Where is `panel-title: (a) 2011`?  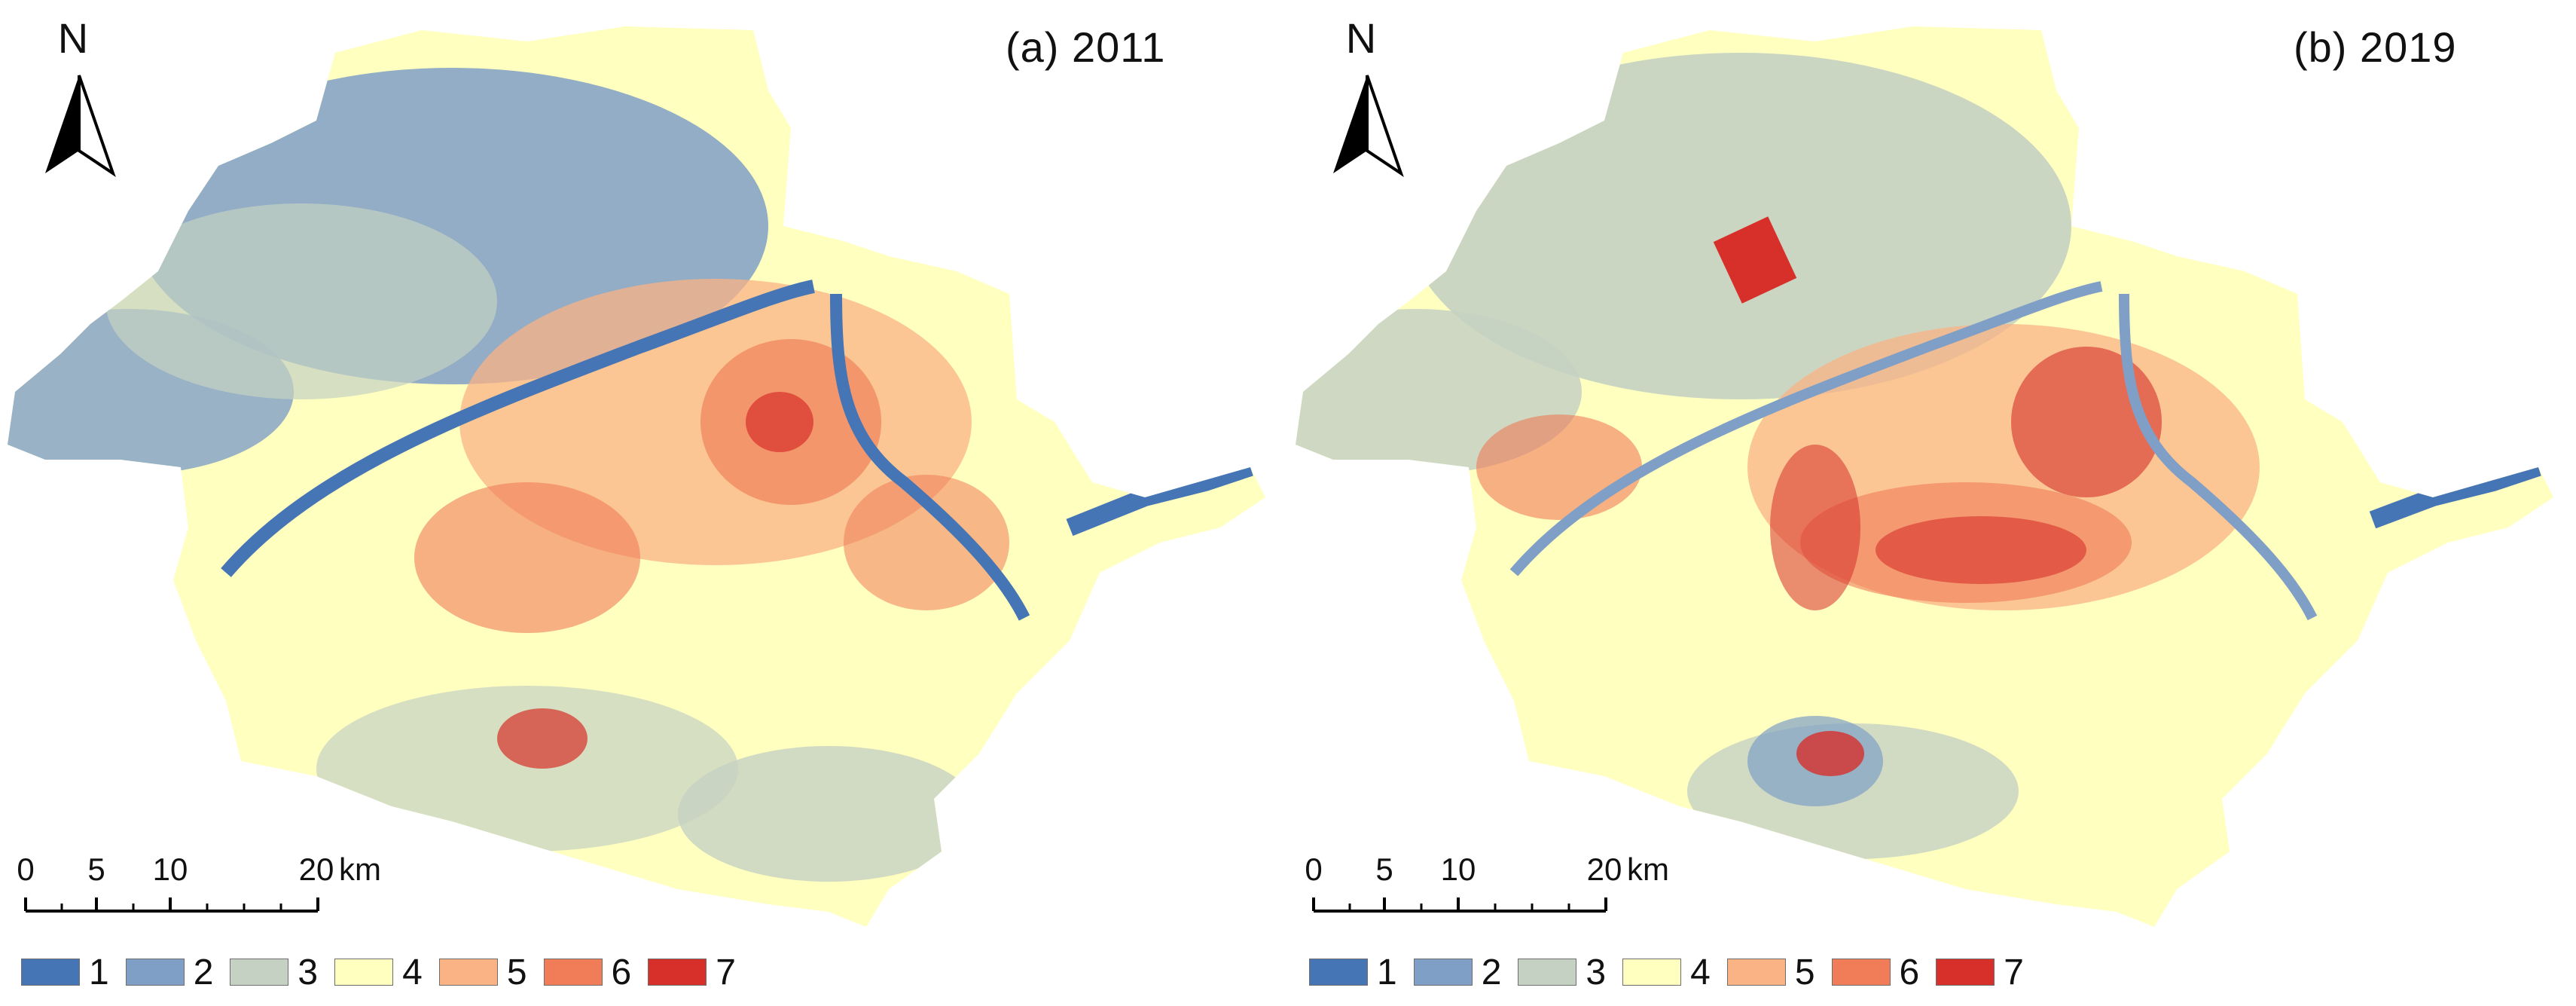
panel-title: (a) 2011 is located at coordinates (1086, 47).